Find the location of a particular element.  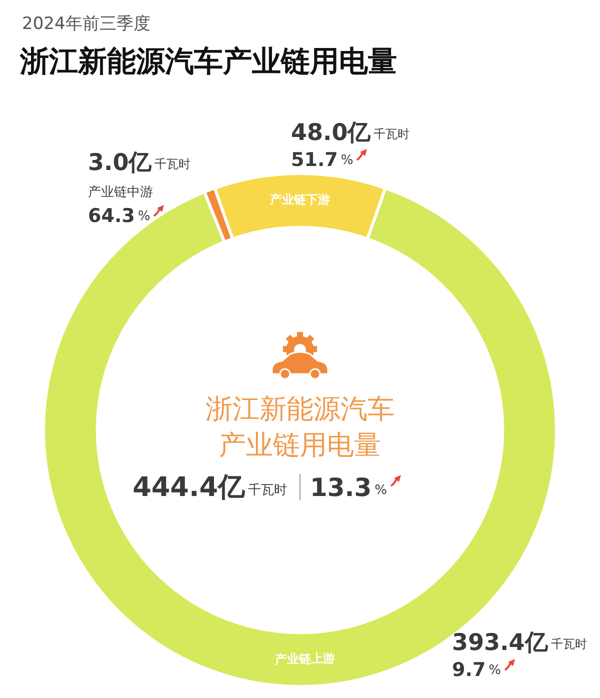

data-label: 3.0亿千瓦时 is located at coordinates (139, 163).